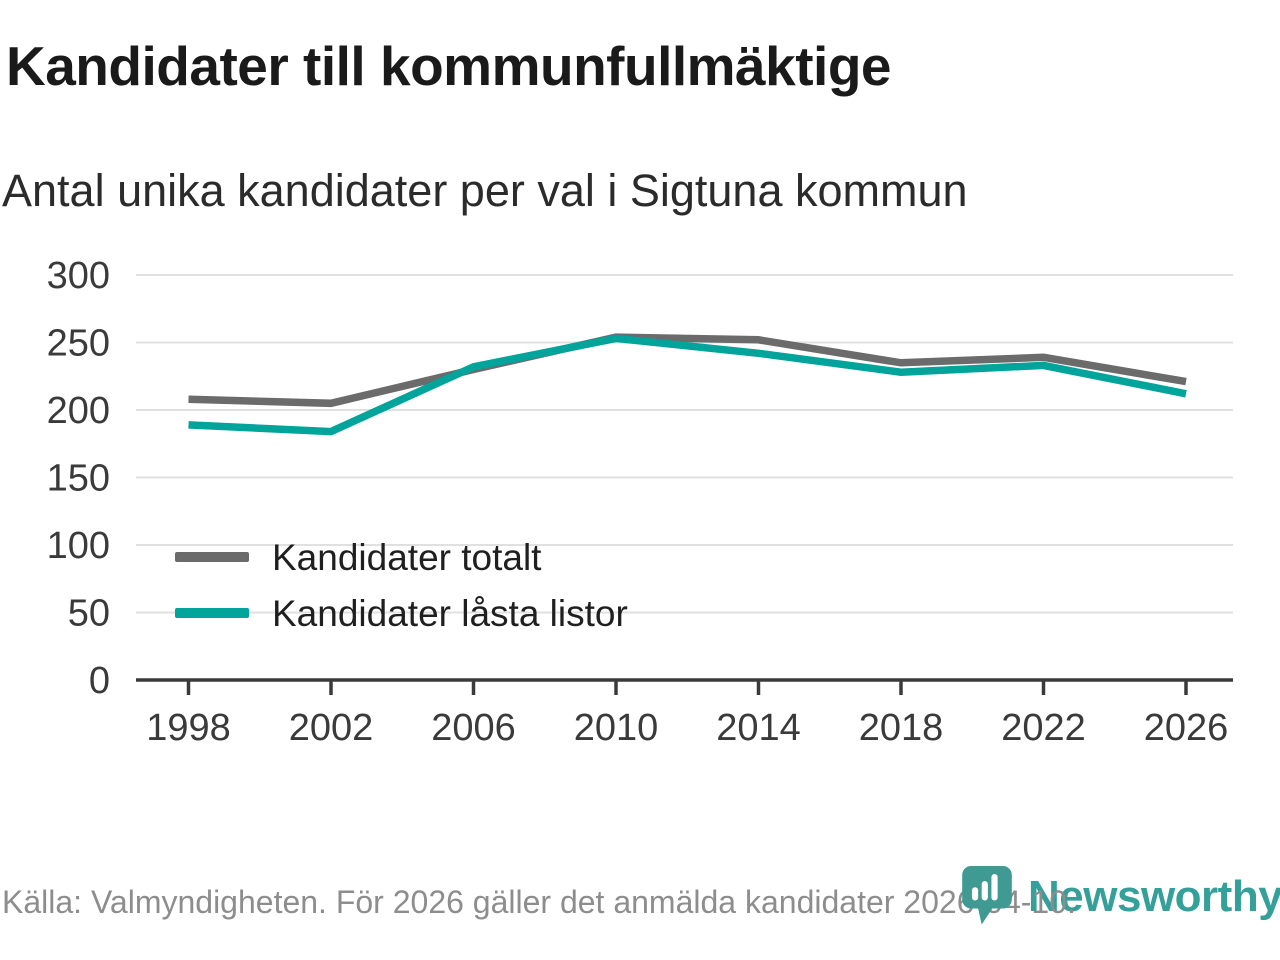  I want to click on x-tick-label-2006: 2006, so click(473, 728).